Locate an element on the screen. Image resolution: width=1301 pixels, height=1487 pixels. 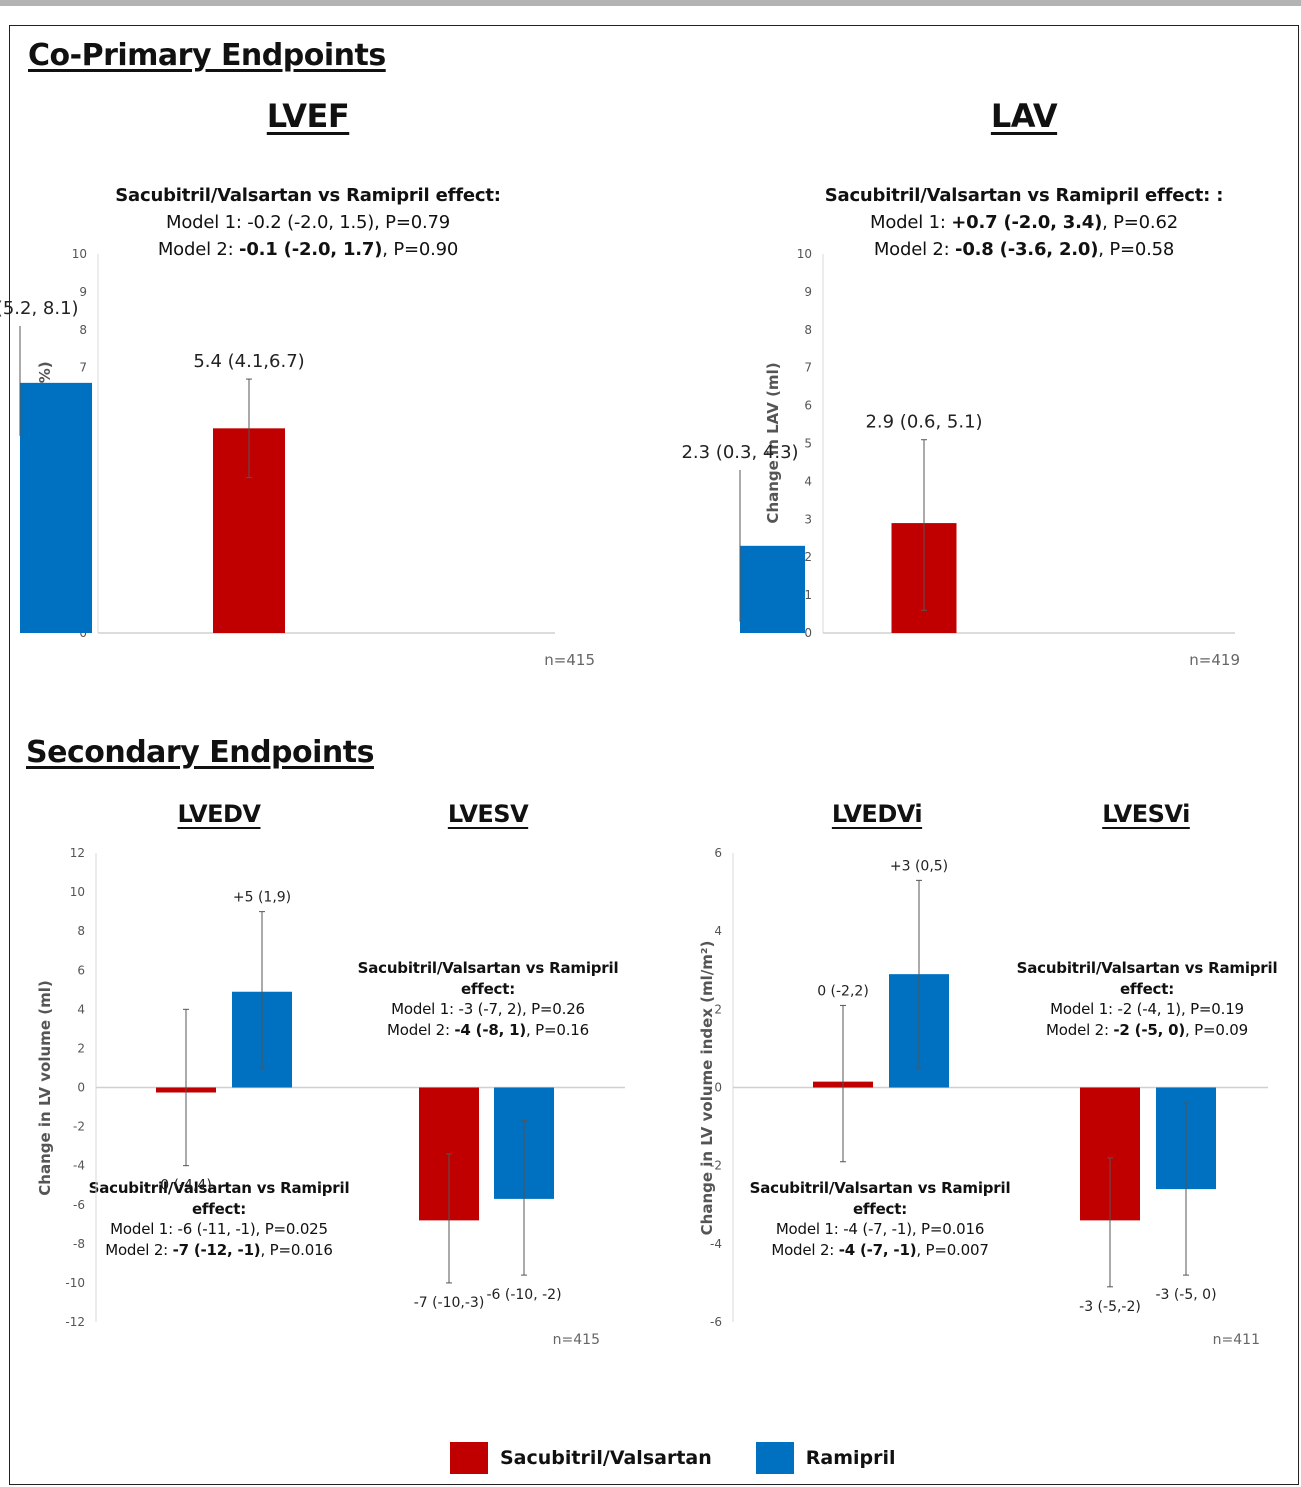
effect-lvef-model2: Model 2: -0.1 (-2.0, 1.7), P=0.90 is located at coordinates (308, 249).